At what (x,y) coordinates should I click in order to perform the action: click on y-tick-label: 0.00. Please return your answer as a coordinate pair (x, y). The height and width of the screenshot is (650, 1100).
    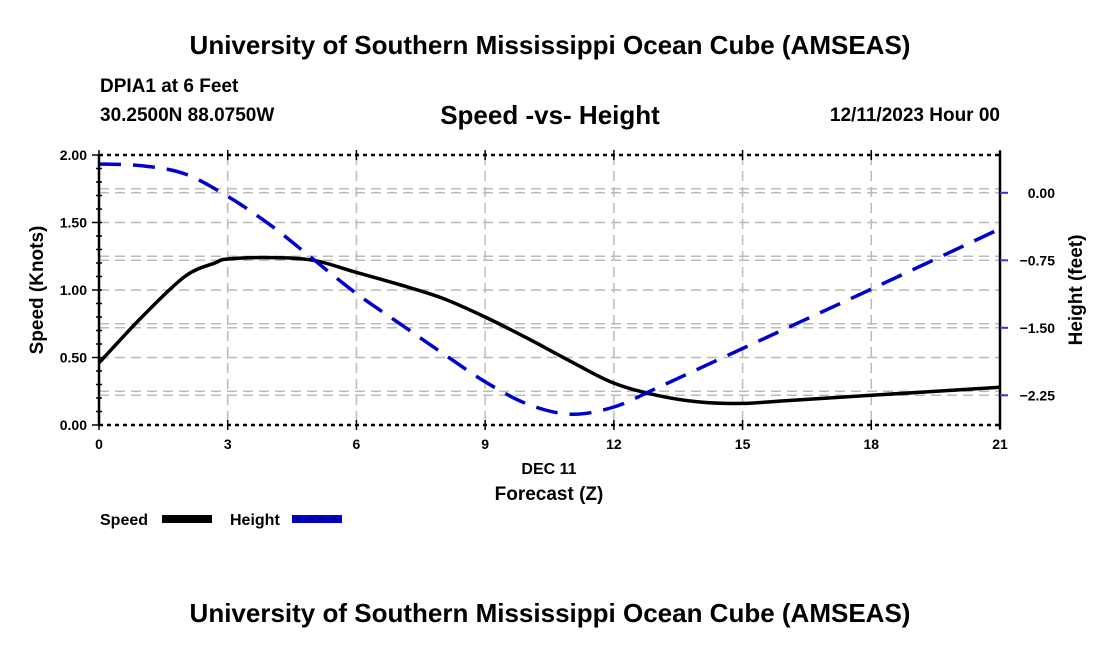
    Looking at the image, I should click on (73, 425).